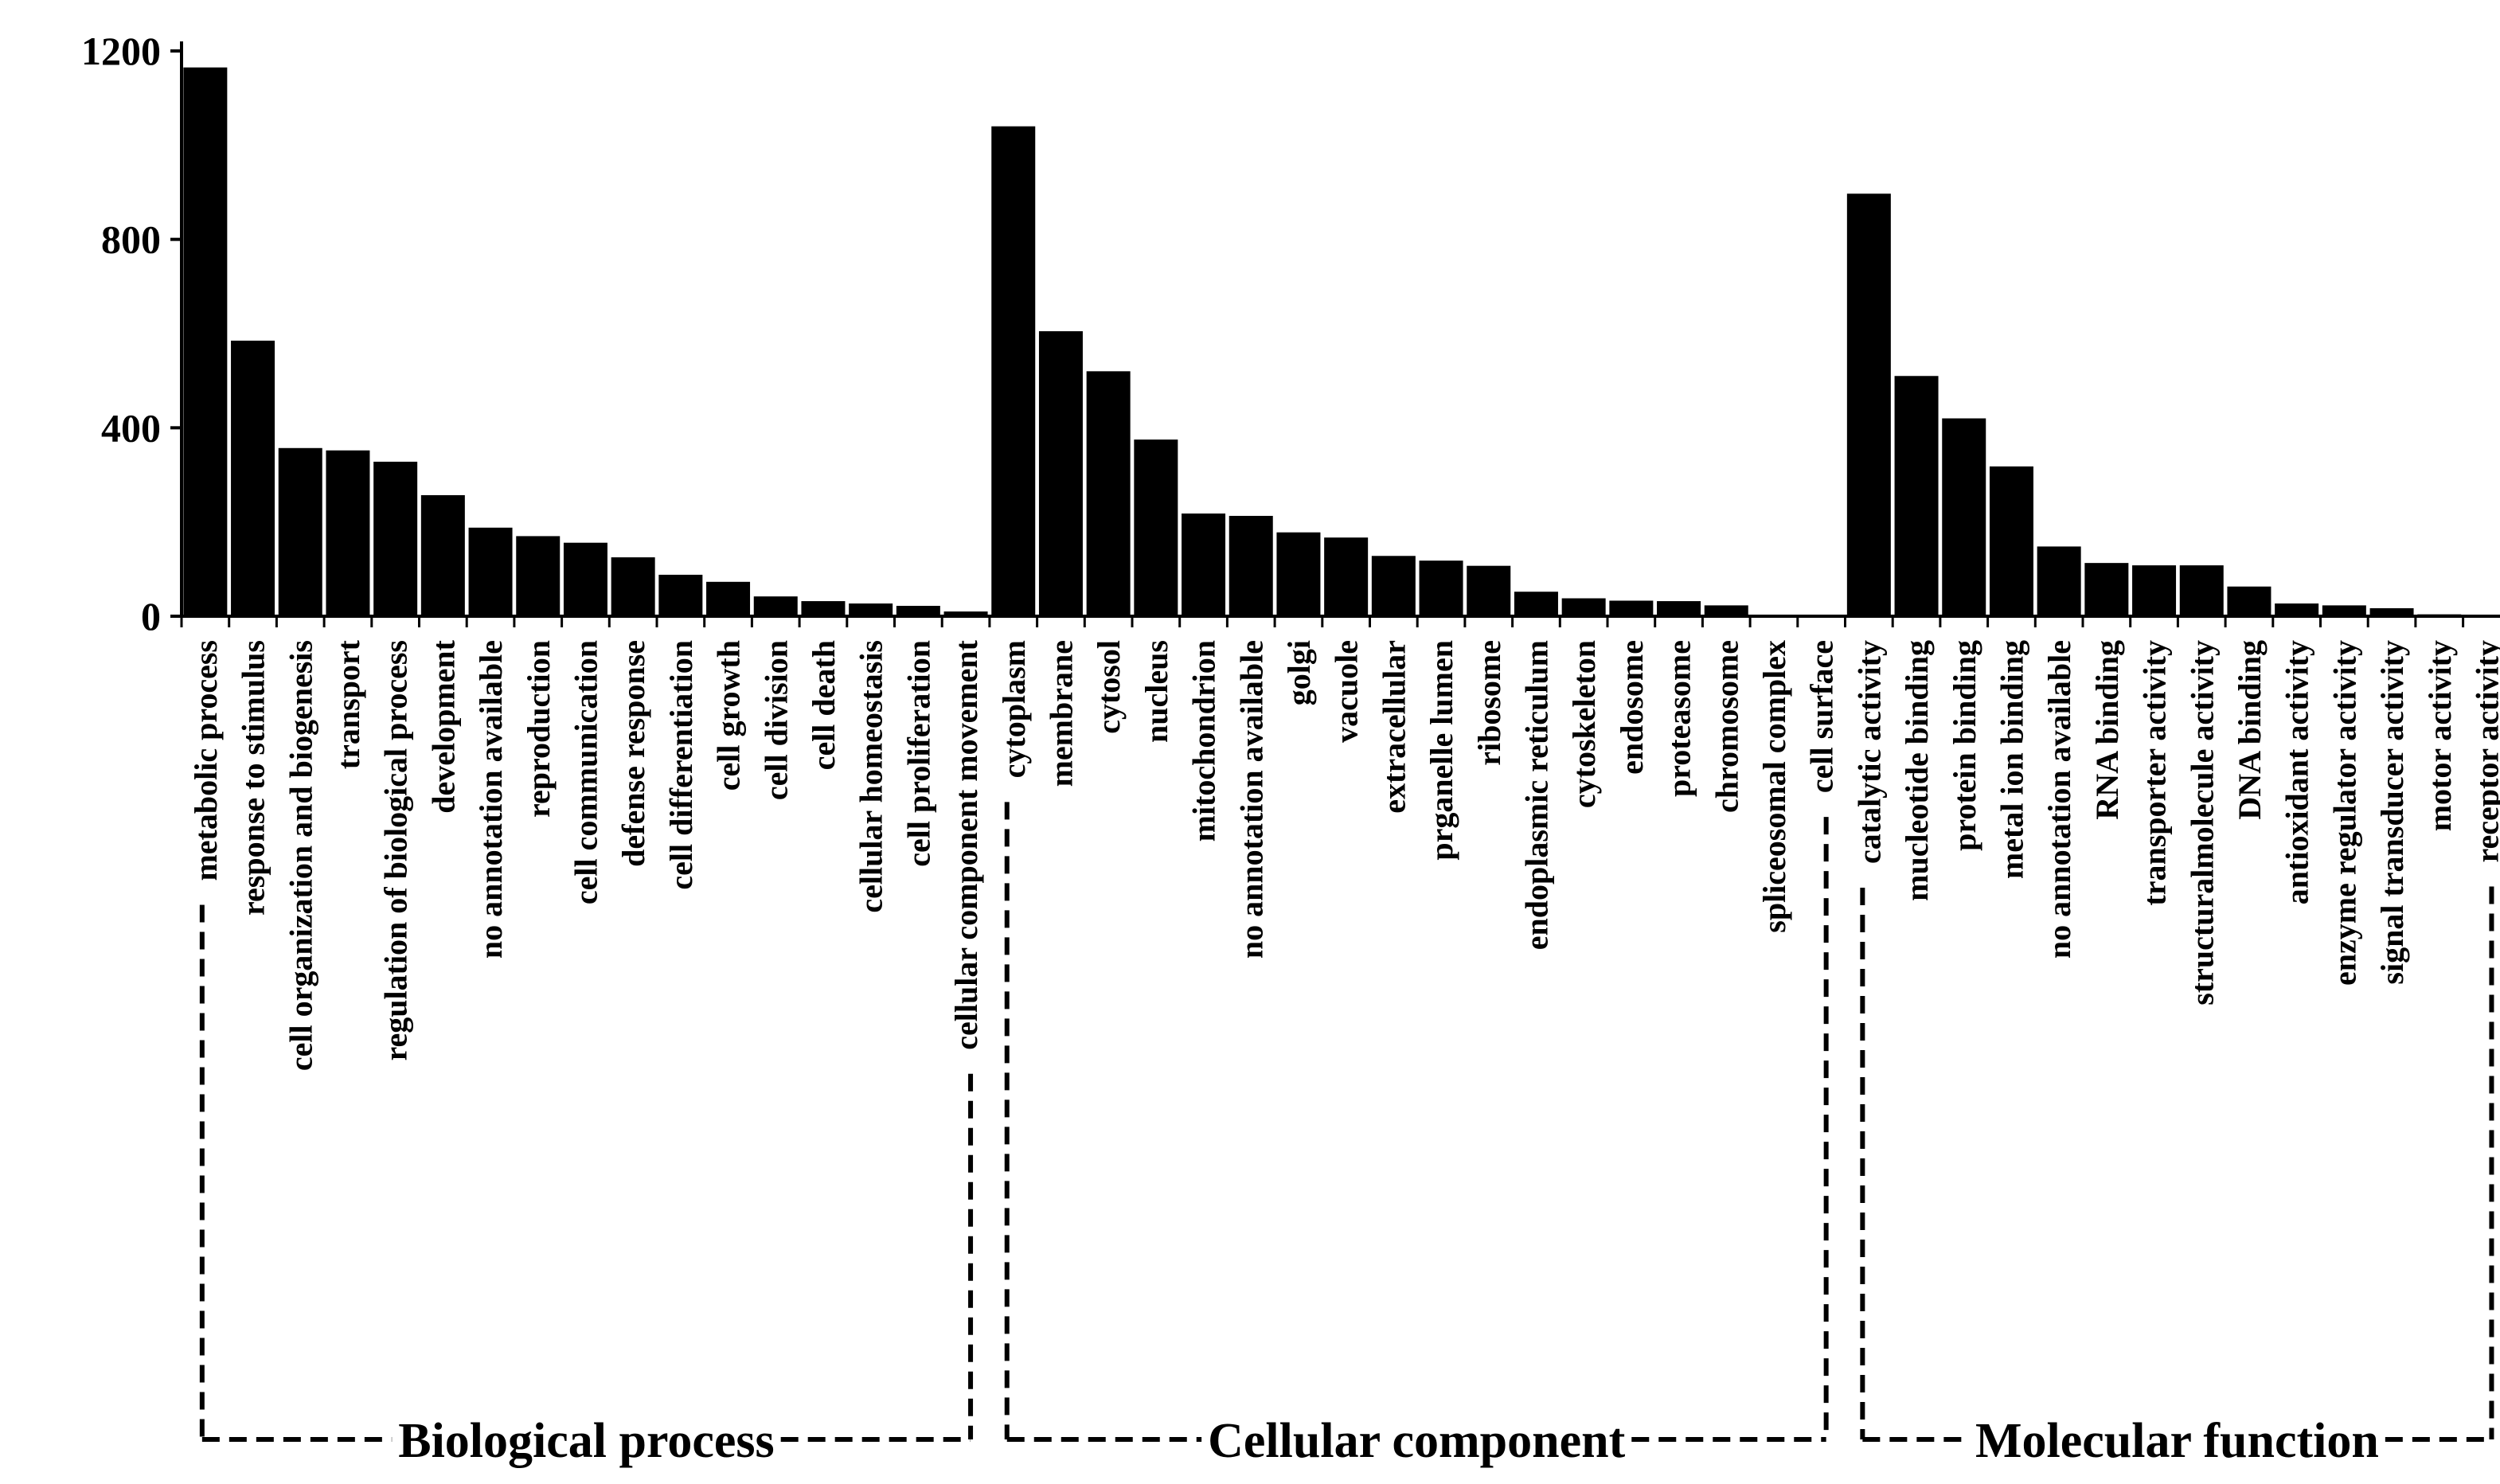 The width and height of the screenshot is (2500, 1484). Describe the element at coordinates (1061, 713) in the screenshot. I see `category-label: membrane` at that location.